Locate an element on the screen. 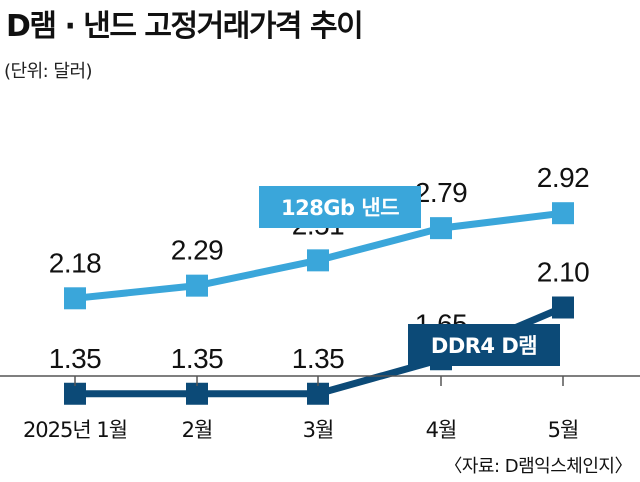 Image resolution: width=640 pixels, height=482 pixels. series-tag-label: DDR4 D램 is located at coordinates (484, 346).